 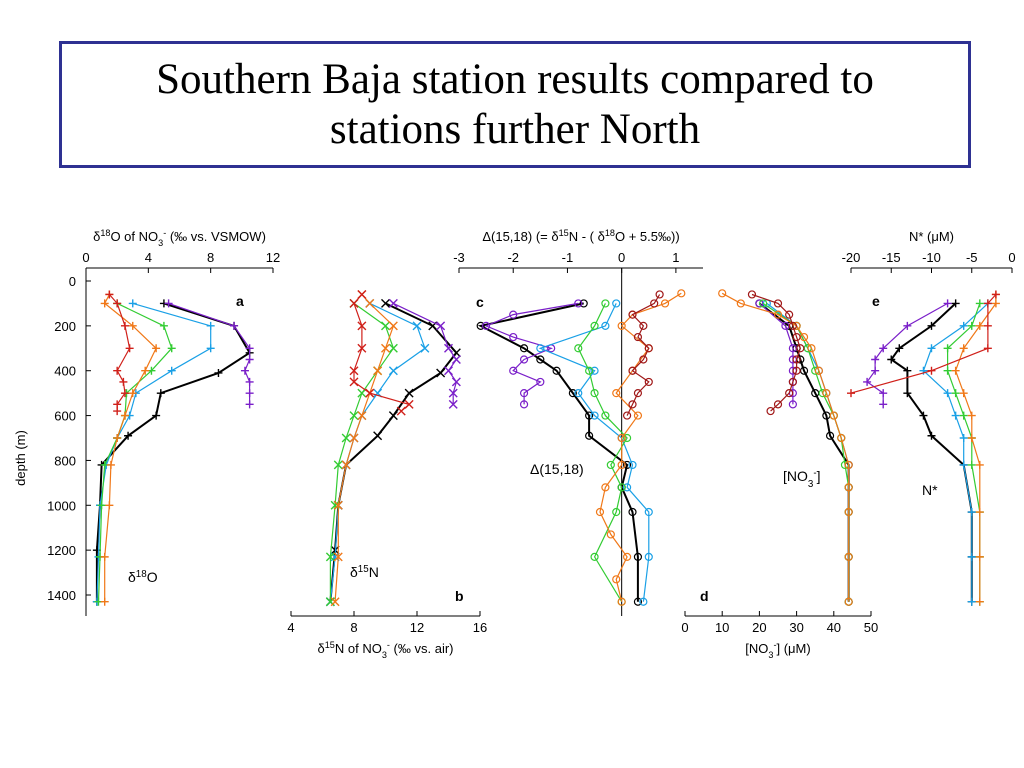 I want to click on panel-label-a: a, so click(x=240, y=301).